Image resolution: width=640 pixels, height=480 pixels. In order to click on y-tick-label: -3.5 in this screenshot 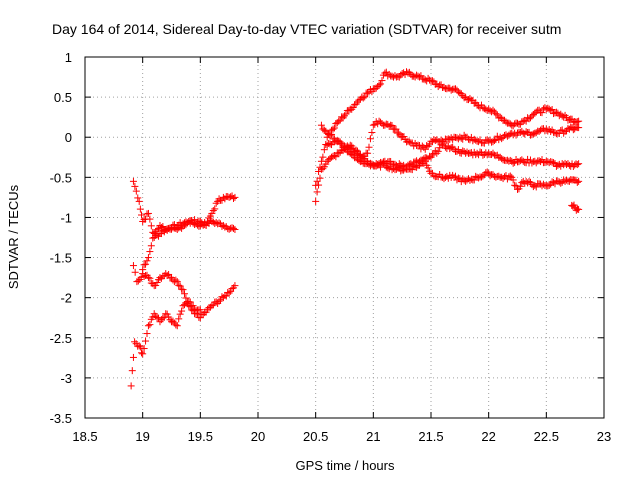, I will do `click(61, 418)`.